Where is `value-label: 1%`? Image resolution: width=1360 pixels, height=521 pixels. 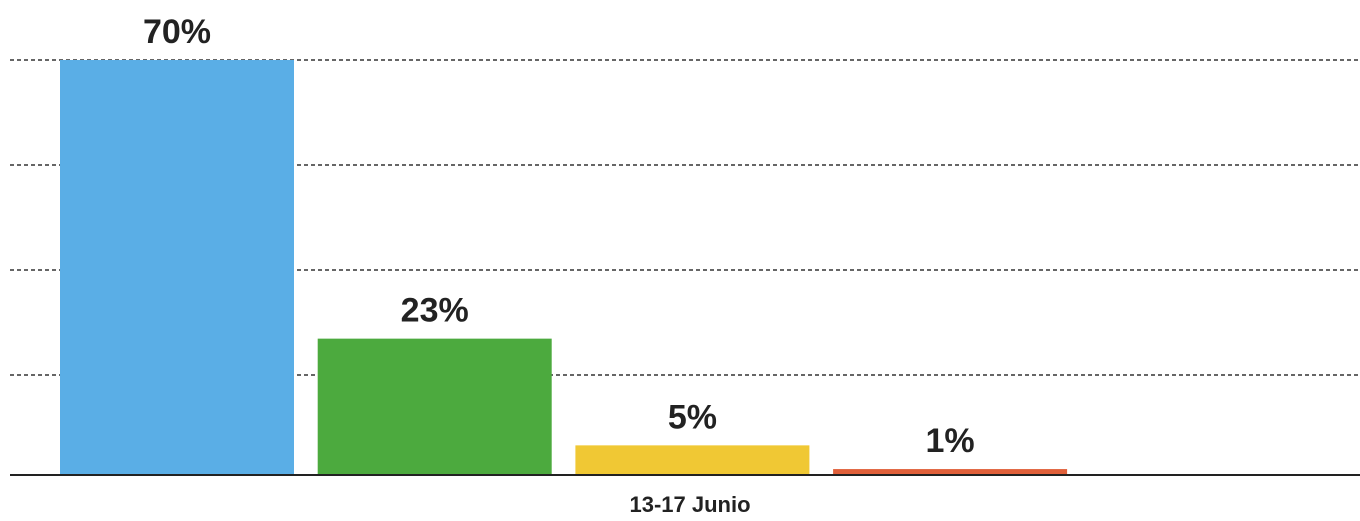 value-label: 1% is located at coordinates (950, 441).